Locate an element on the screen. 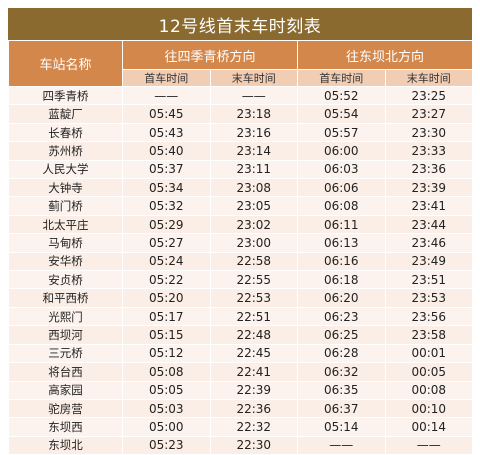  last-train-time: 23:36 is located at coordinates (429, 169).